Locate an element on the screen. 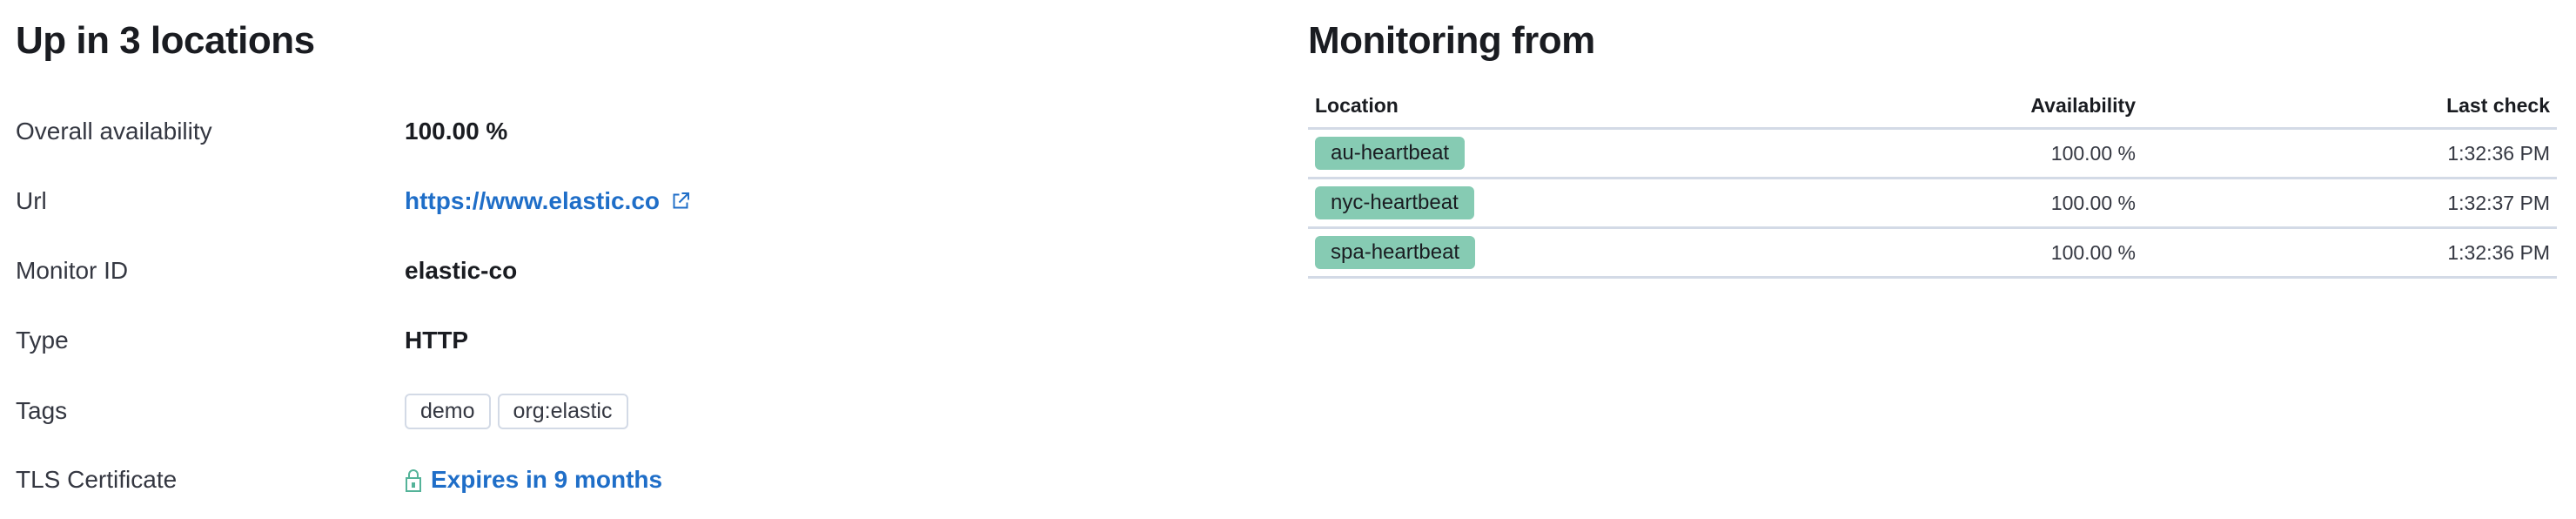 The height and width of the screenshot is (519, 2576). tag-demo: demo is located at coordinates (448, 411).